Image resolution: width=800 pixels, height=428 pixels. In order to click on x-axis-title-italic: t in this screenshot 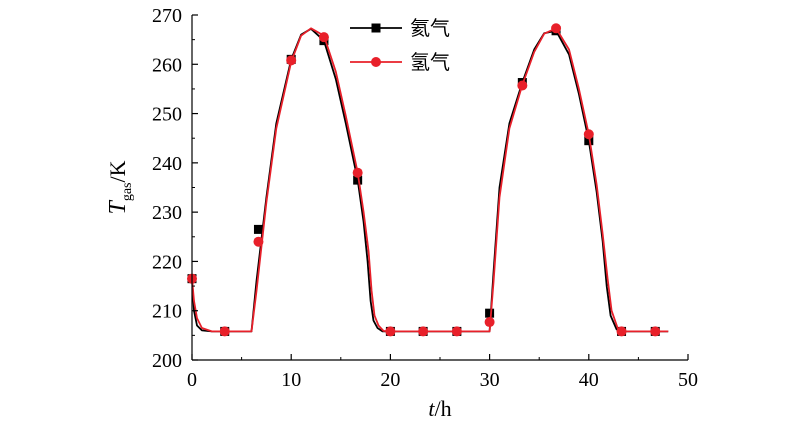, I will do `click(431, 408)`.